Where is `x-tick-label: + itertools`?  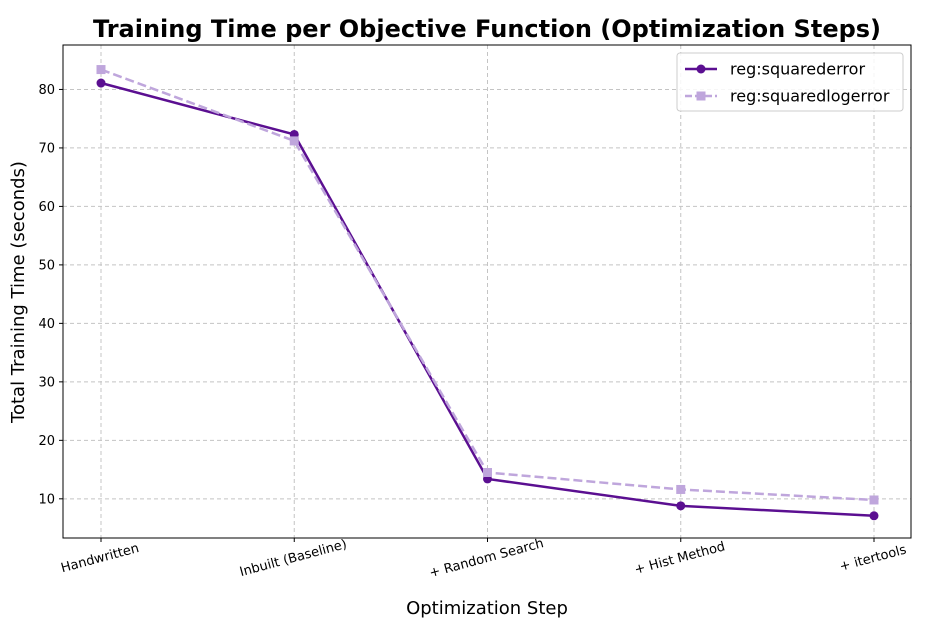
x-tick-label: + itertools is located at coordinates (873, 558).